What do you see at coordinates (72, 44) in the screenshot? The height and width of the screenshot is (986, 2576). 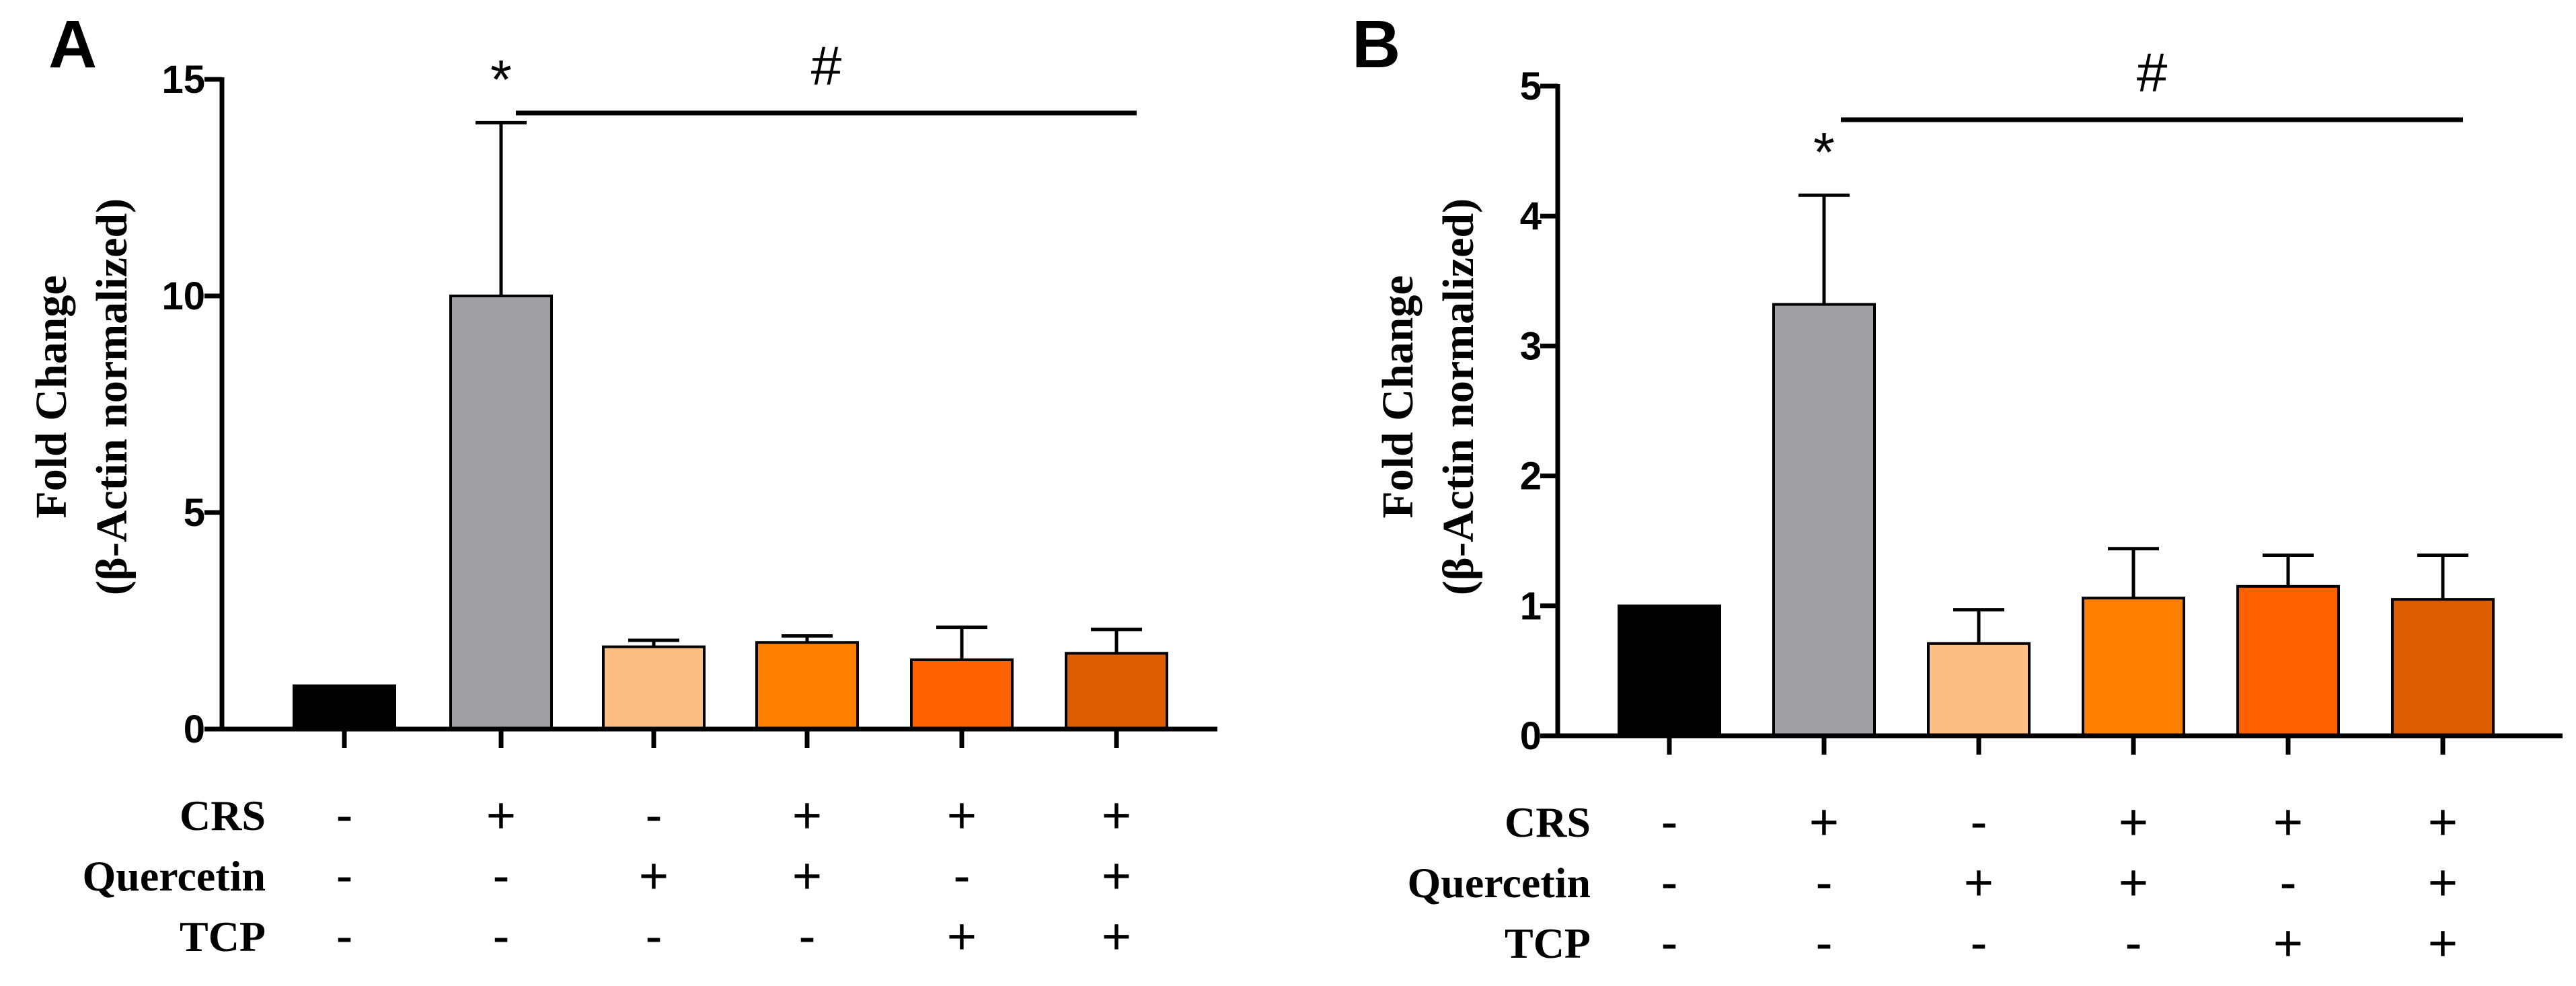 I see `panel-a-letter: A` at bounding box center [72, 44].